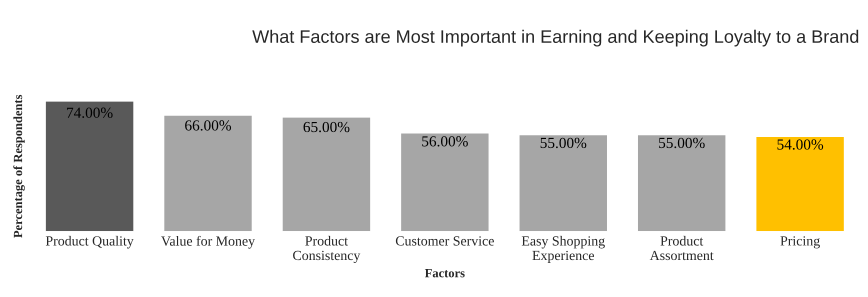 The width and height of the screenshot is (868, 297). I want to click on data-label: 74.00%, so click(90, 113).